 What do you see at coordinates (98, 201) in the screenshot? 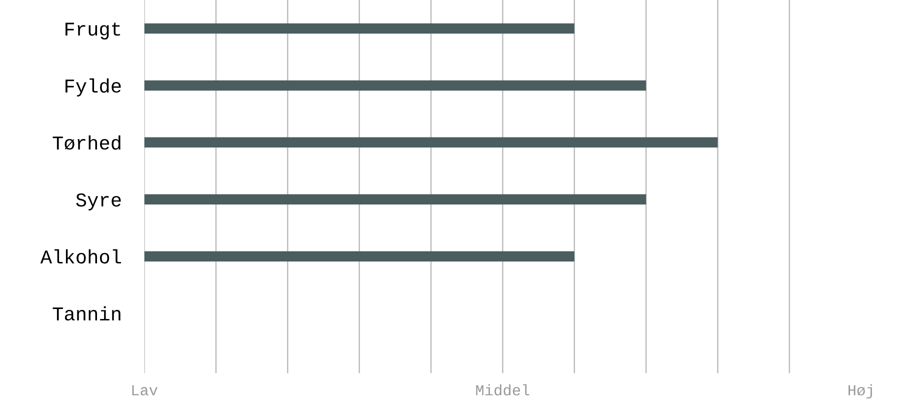
I see `y-tick-label: Syre` at bounding box center [98, 201].